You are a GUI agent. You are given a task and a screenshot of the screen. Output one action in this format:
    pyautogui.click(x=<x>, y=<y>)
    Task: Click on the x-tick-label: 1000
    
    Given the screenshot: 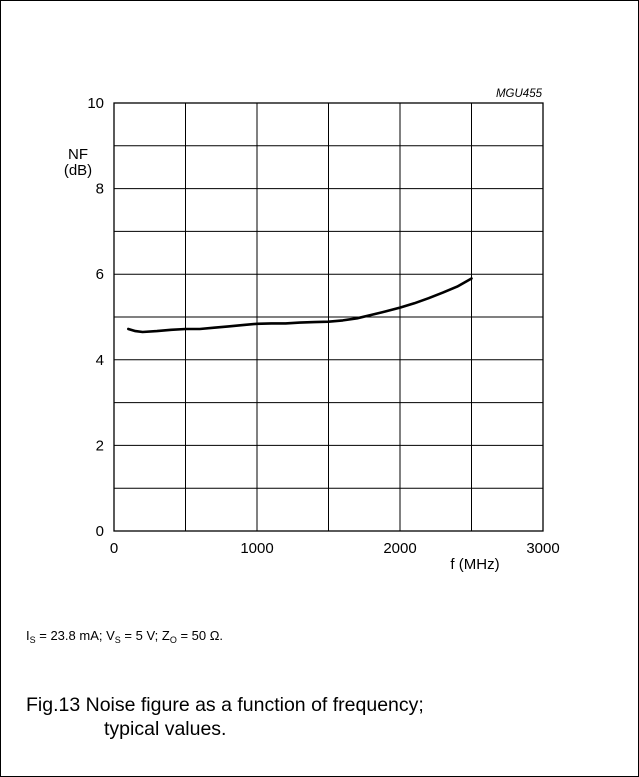 What is the action you would take?
    pyautogui.click(x=256, y=548)
    